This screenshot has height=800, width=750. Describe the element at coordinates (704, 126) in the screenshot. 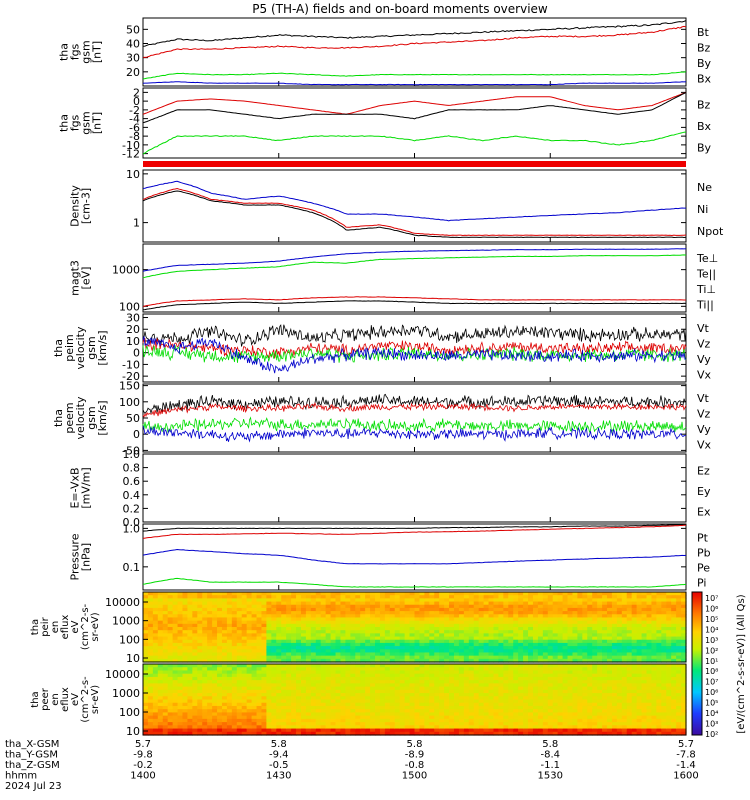

I see `legend-Bx: Bx` at that location.